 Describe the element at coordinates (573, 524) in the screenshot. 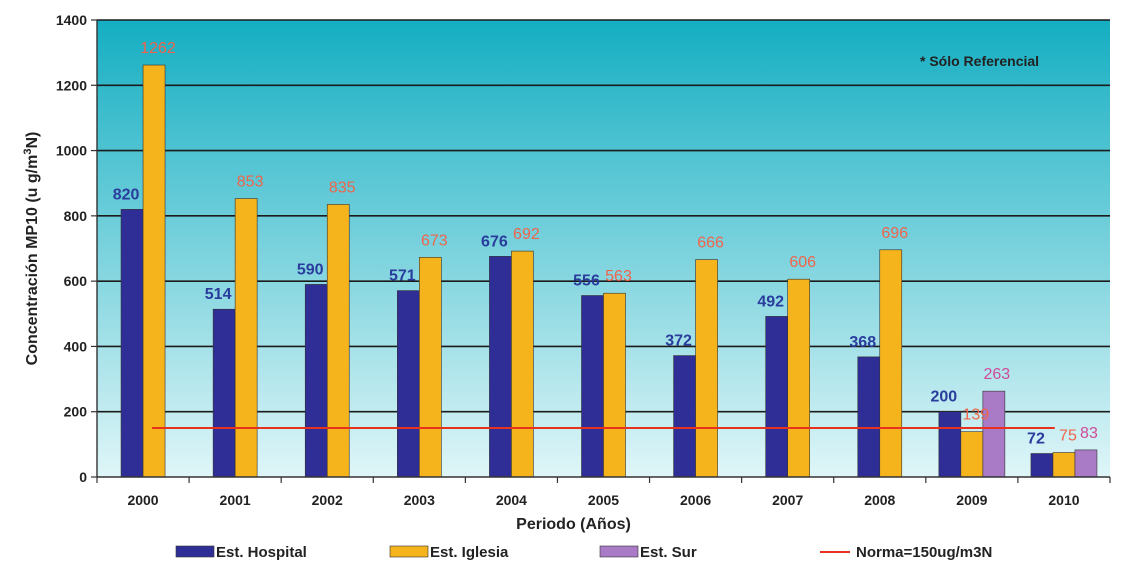

I see `x-axis-title: Periodo (Años)` at that location.